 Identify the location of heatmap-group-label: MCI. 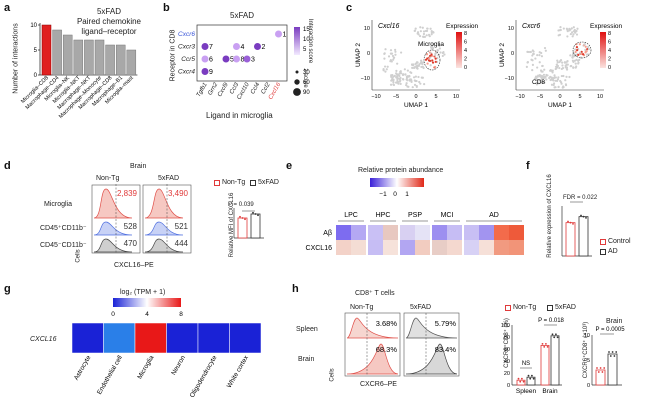
(447, 215).